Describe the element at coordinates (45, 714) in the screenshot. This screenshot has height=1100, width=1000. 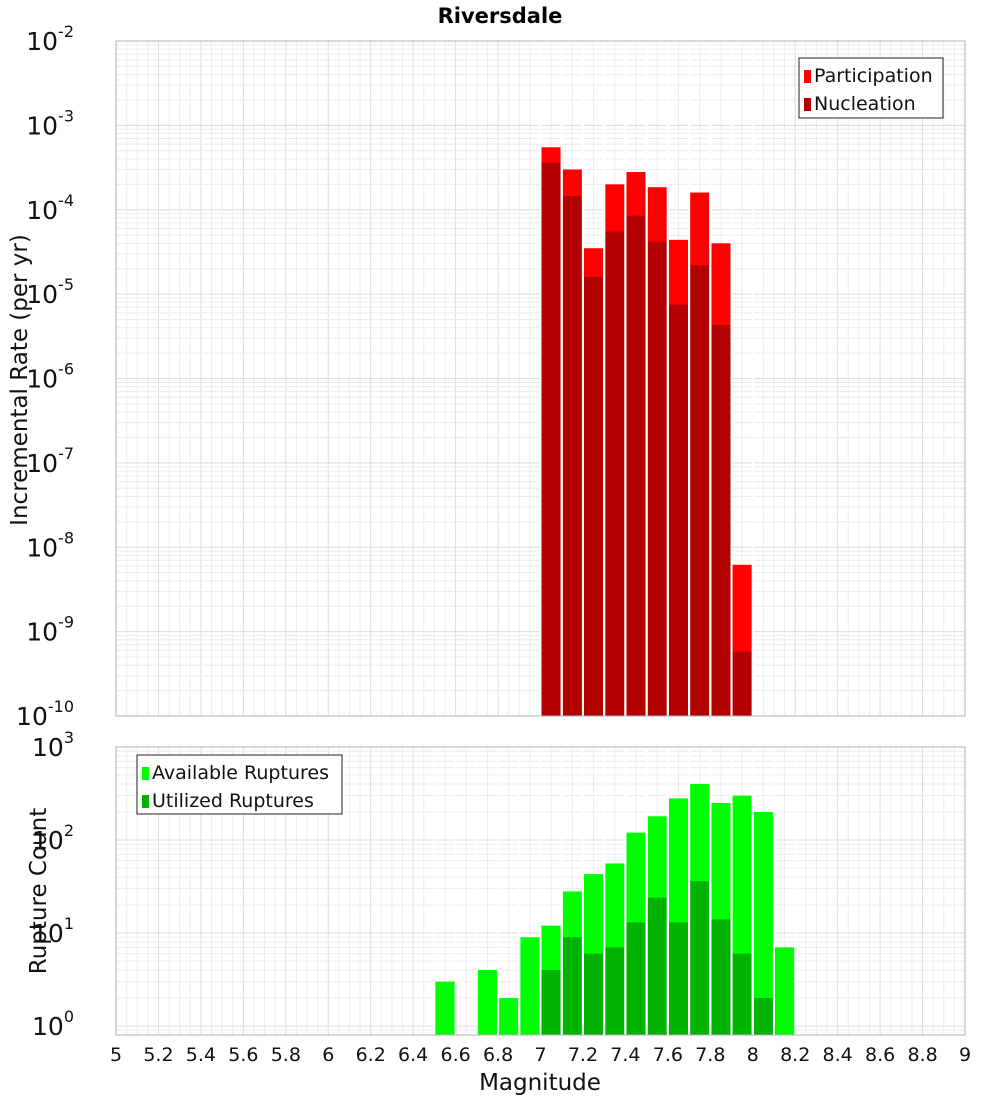
I see `top-y-tick-label: 10⁻¹⁰` at that location.